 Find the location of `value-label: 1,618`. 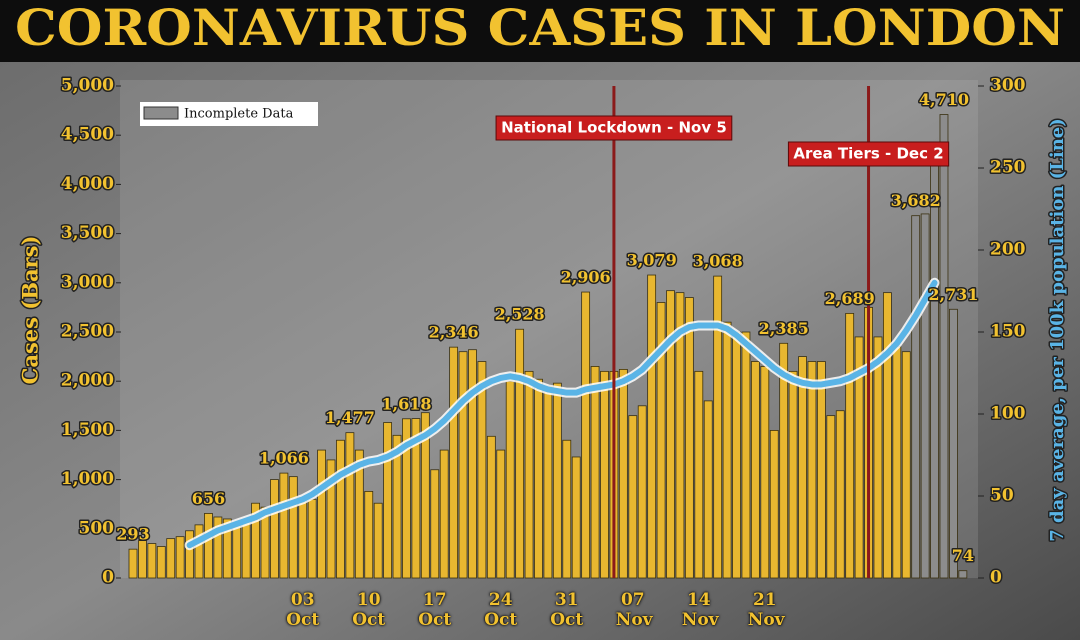

value-label: 1,618 is located at coordinates (406, 403).